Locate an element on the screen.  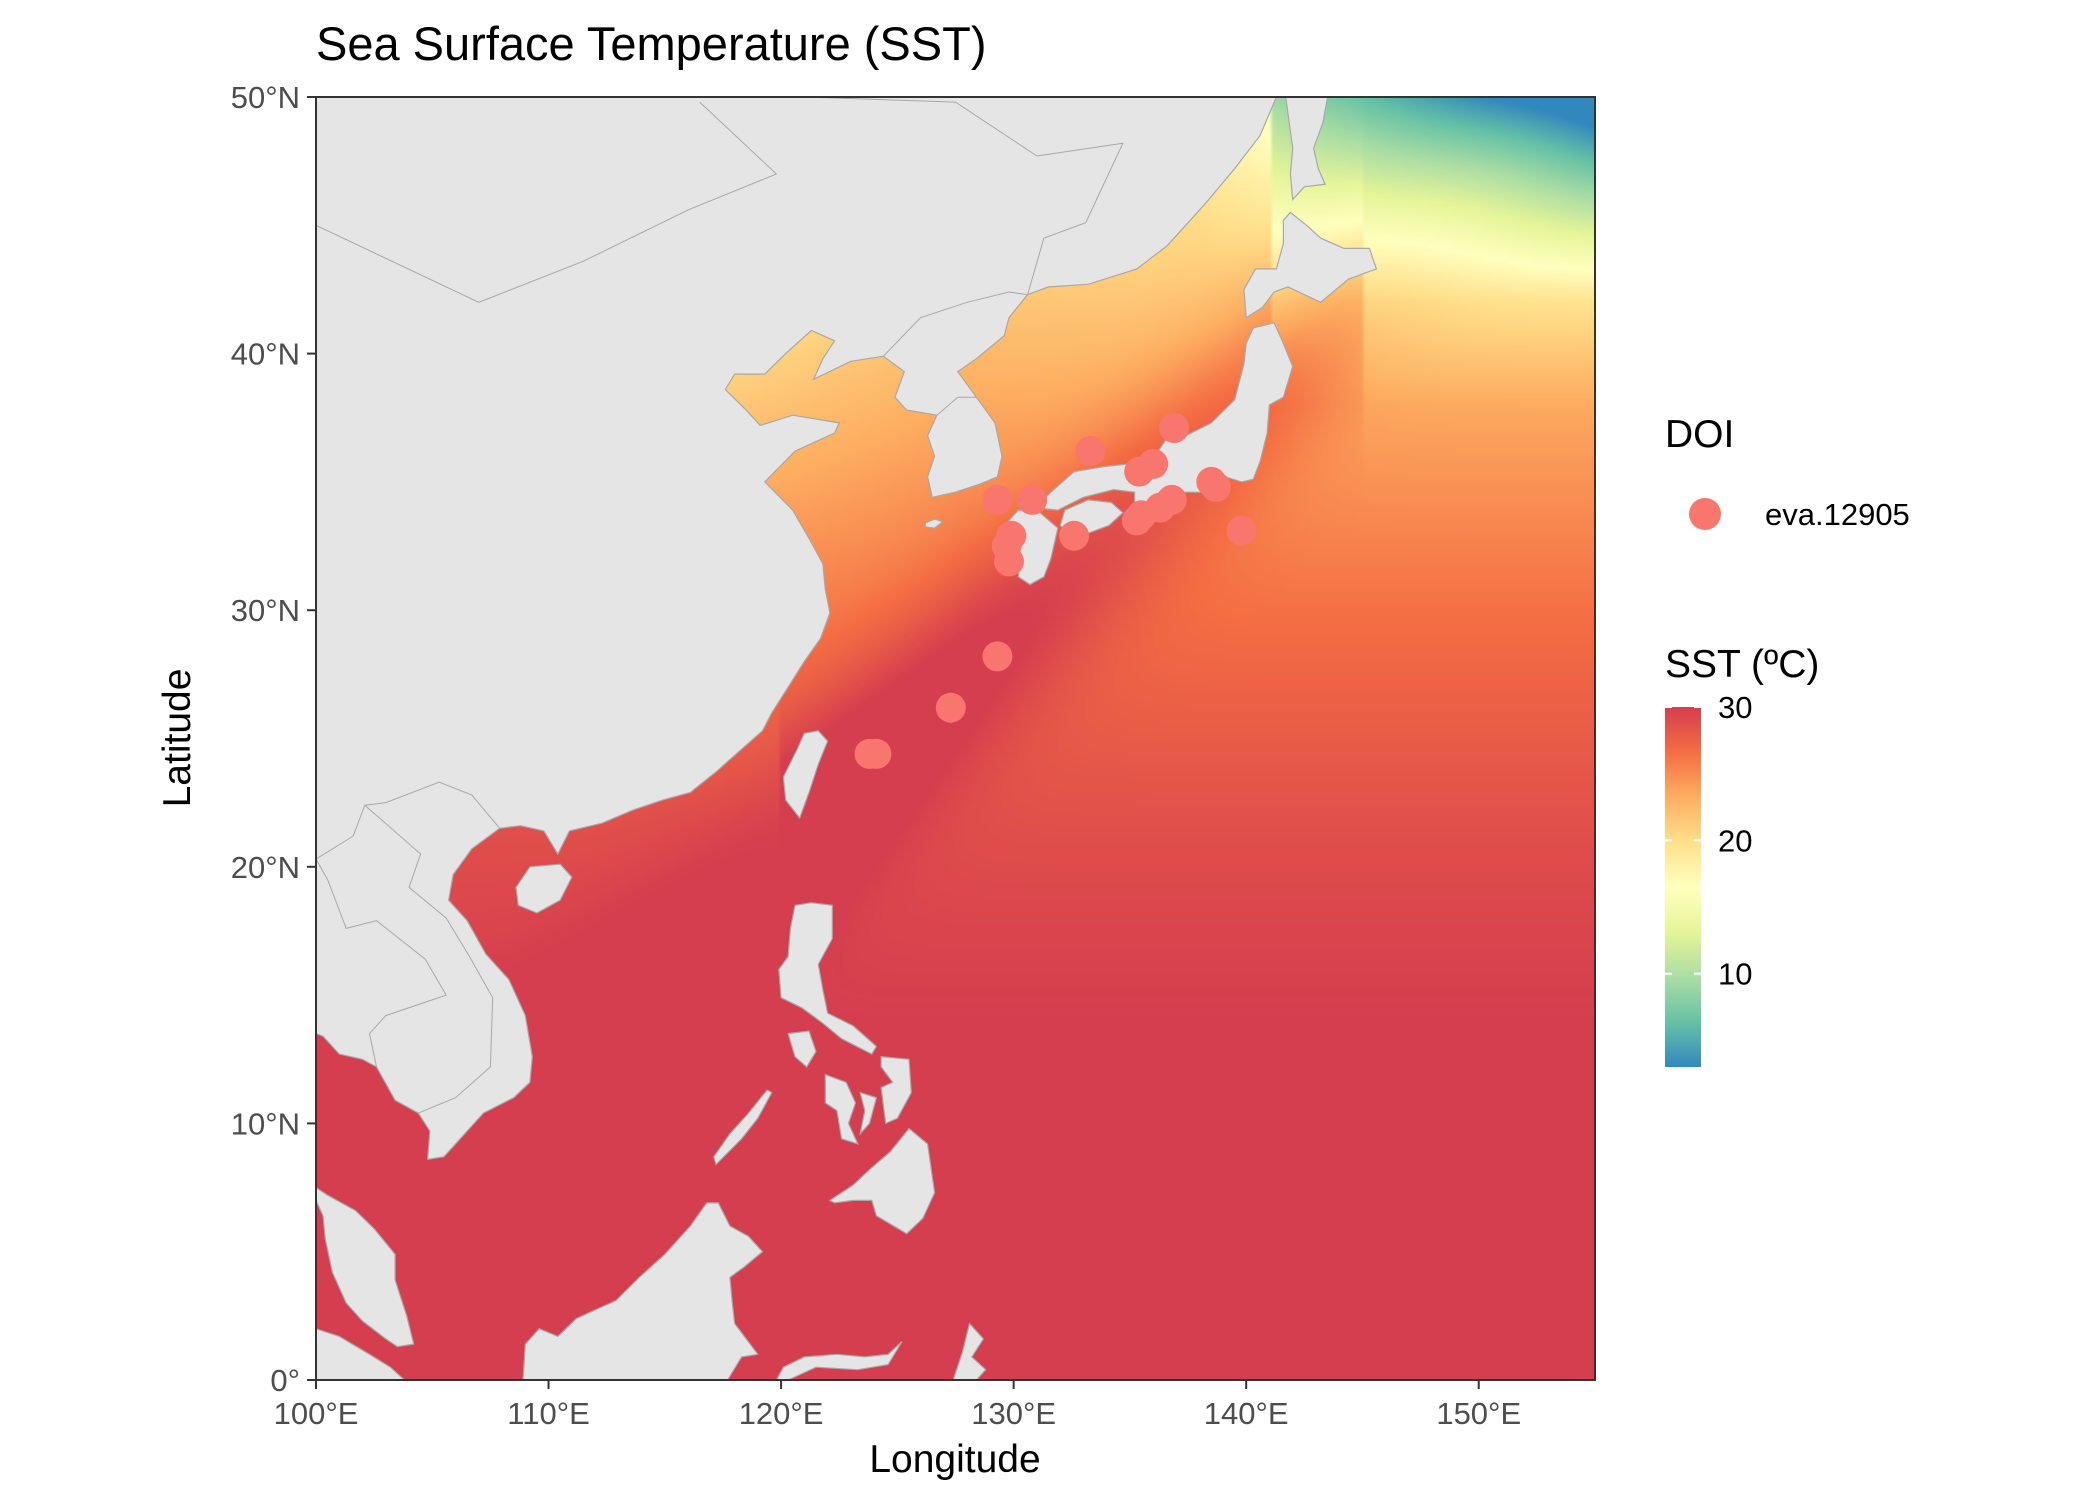
y-tick-label: 20°N is located at coordinates (265, 867).